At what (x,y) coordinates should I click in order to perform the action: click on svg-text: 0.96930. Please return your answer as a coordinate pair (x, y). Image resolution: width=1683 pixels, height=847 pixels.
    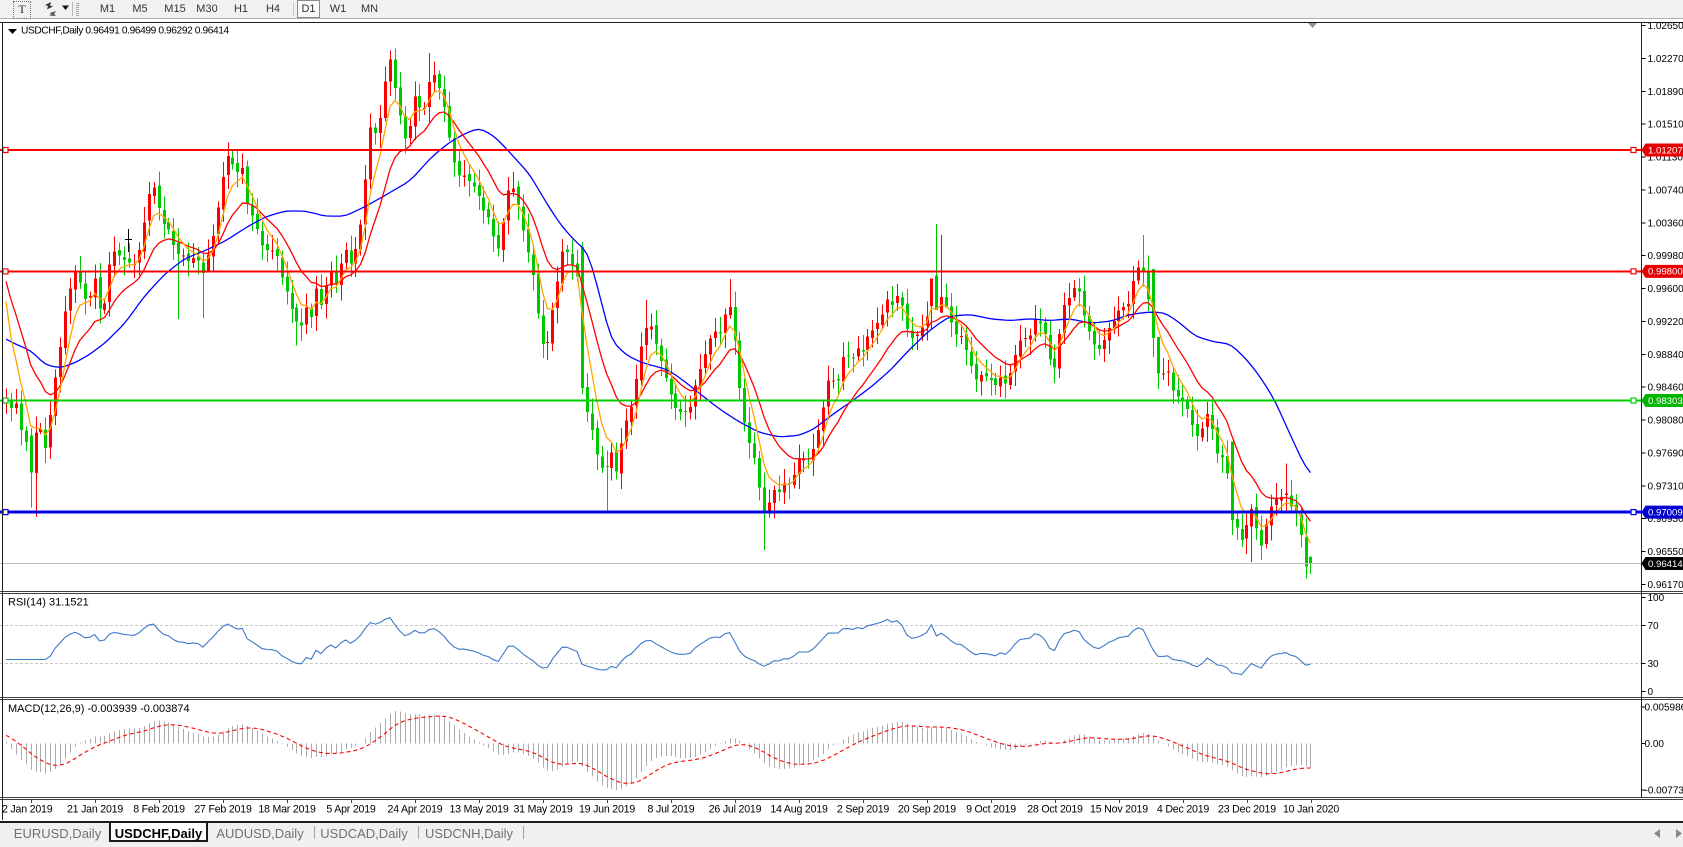
    Looking at the image, I should click on (1665, 519).